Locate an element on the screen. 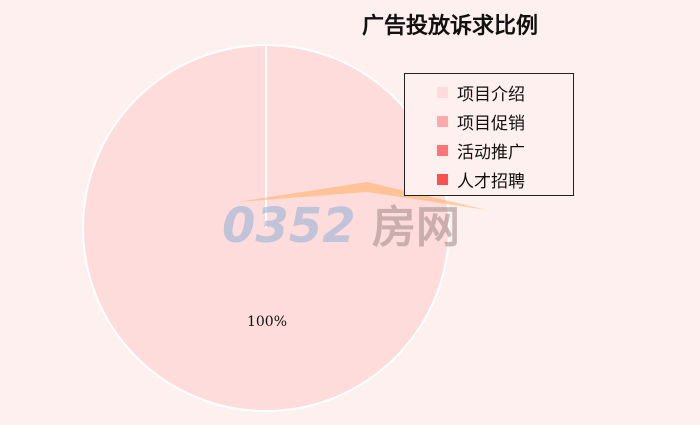  legend-item: 活动推广 is located at coordinates (489, 150).